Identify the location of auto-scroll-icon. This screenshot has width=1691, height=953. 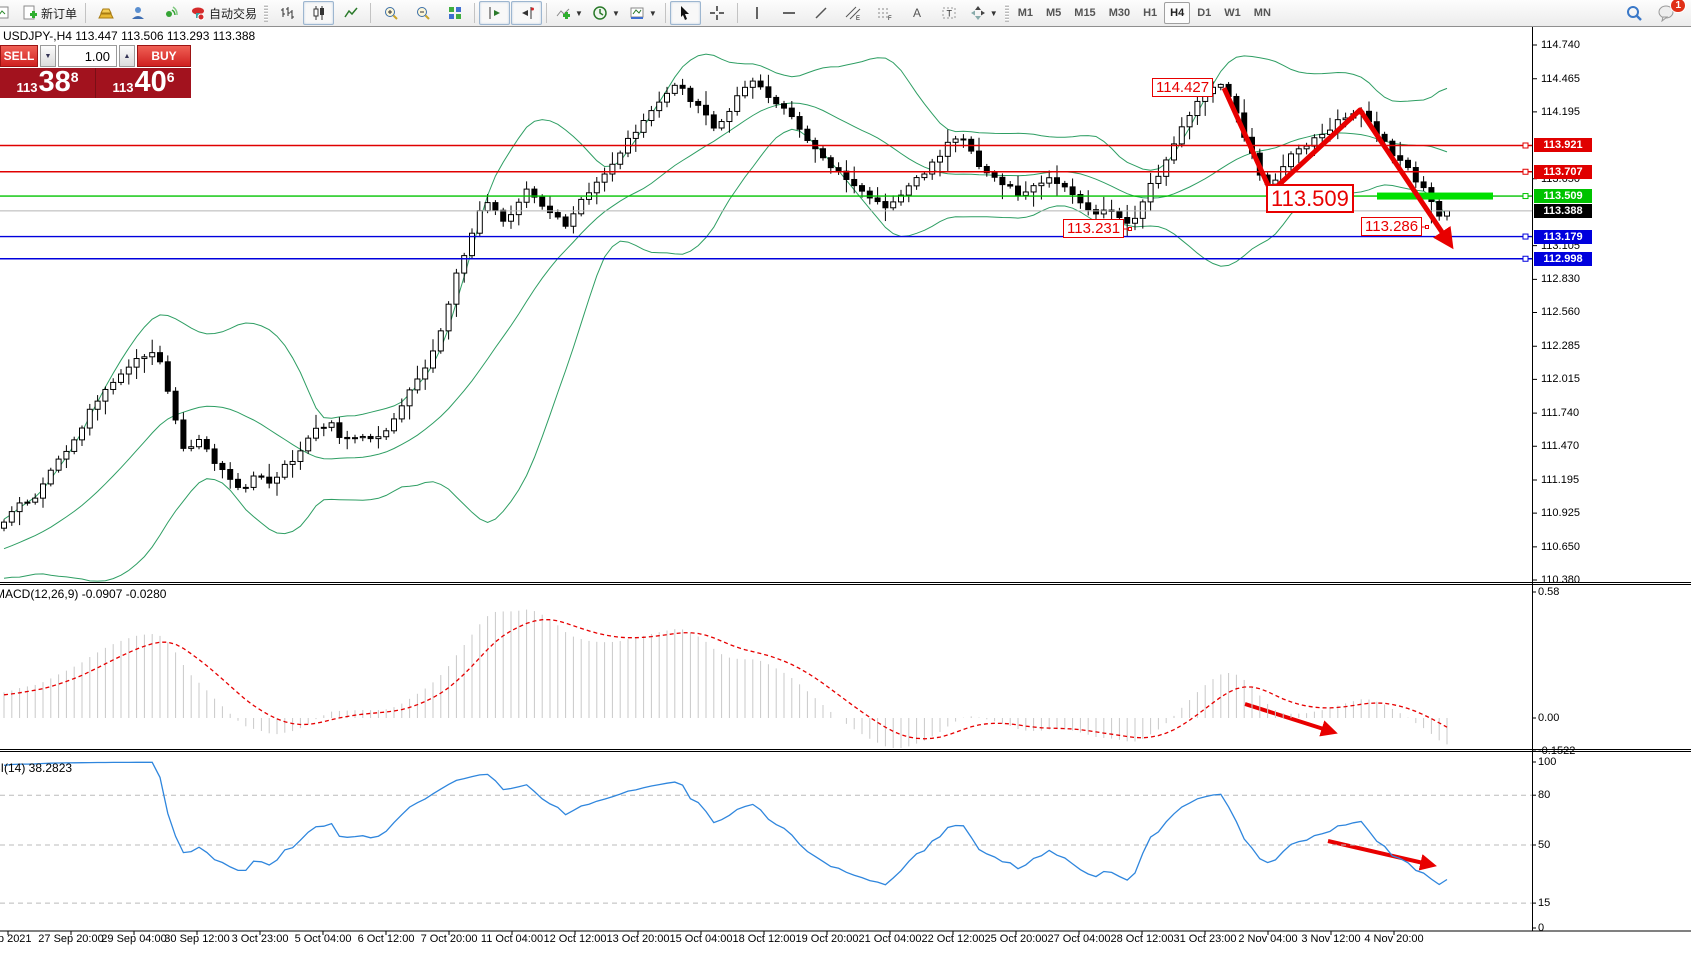
(494, 13).